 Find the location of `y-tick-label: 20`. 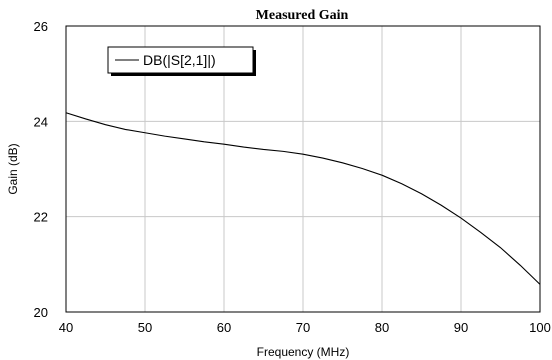

y-tick-label: 20 is located at coordinates (41, 312).